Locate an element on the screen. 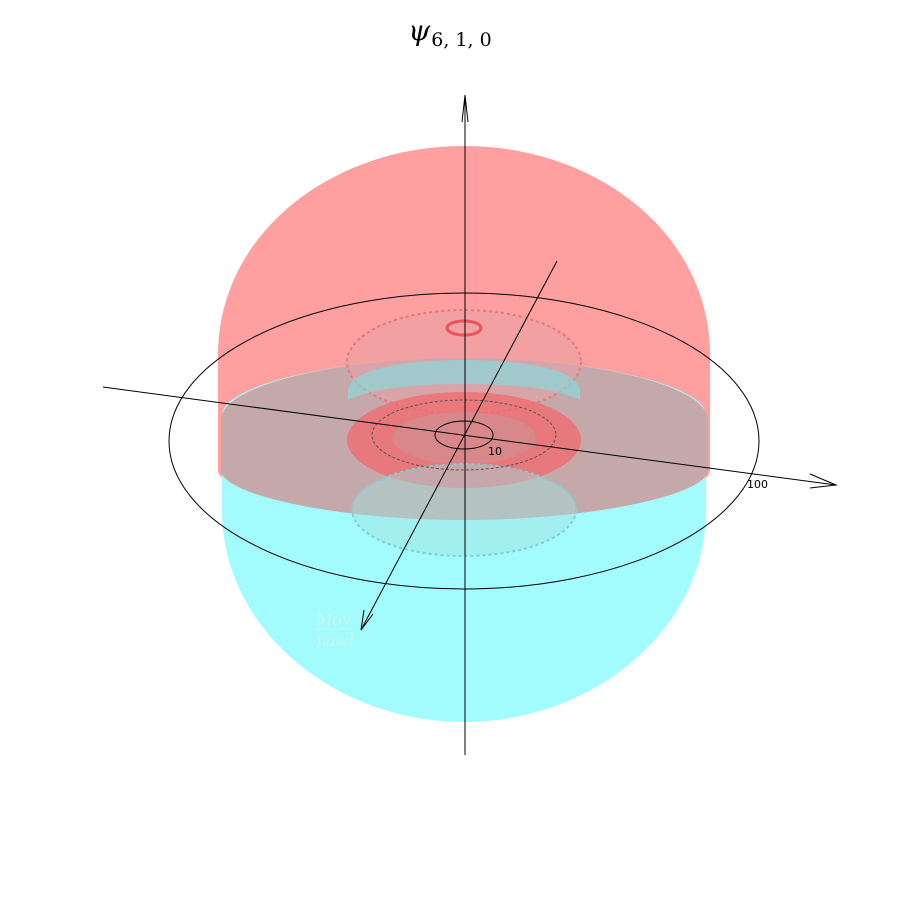 This screenshot has height=900, width=900. inner-dashed-ring is located at coordinates (464, 435).